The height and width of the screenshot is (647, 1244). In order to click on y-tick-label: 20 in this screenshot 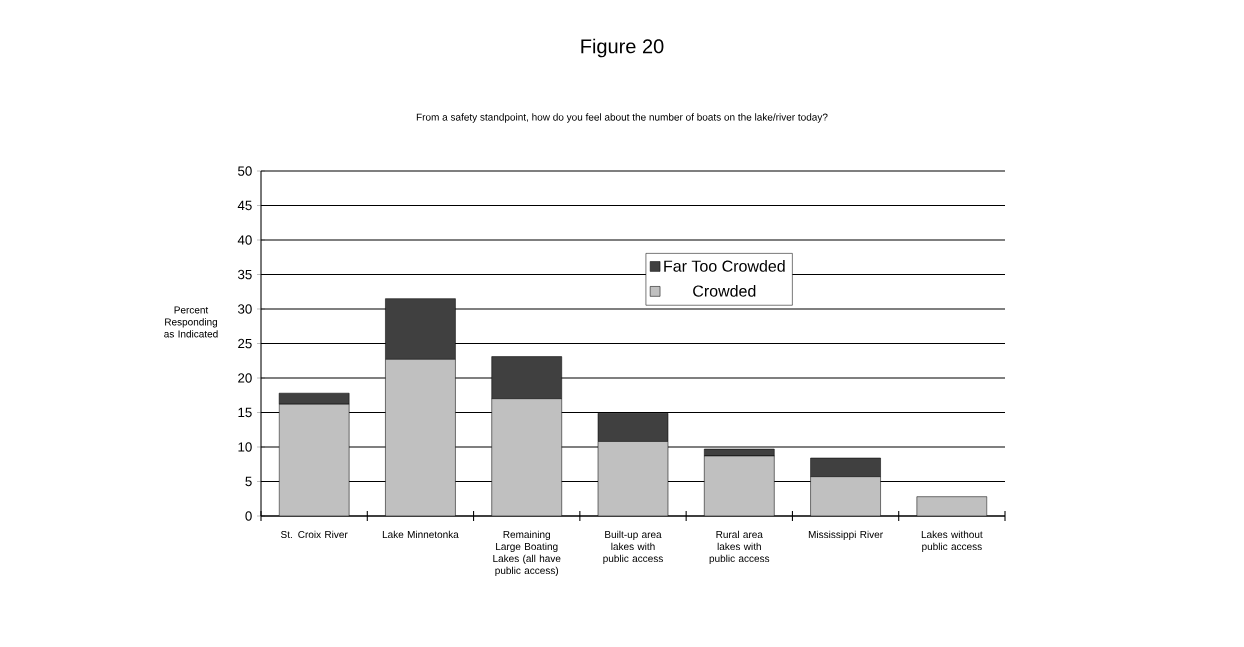, I will do `click(245, 378)`.